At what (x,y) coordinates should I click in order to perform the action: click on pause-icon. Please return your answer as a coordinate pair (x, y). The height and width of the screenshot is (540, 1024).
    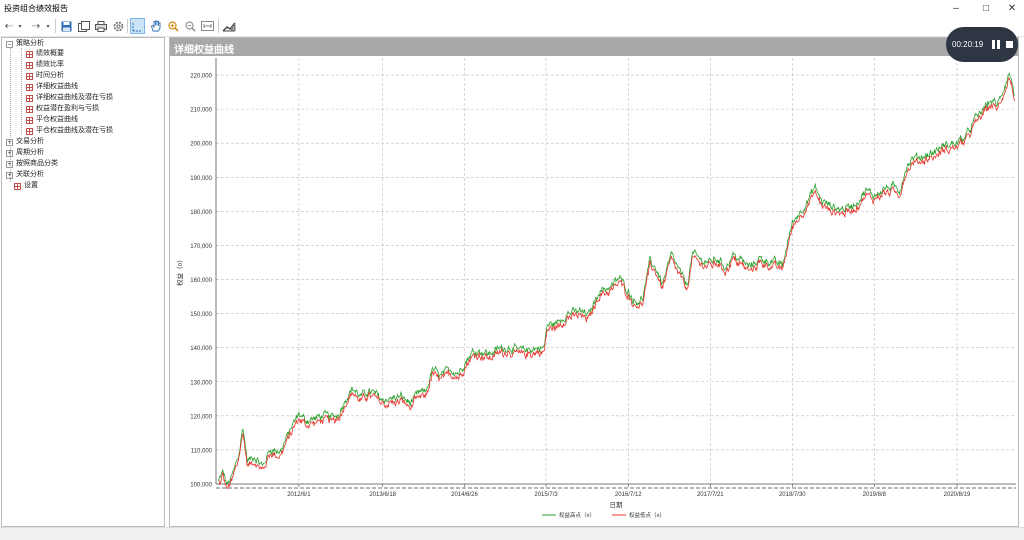
    Looking at the image, I should click on (996, 44).